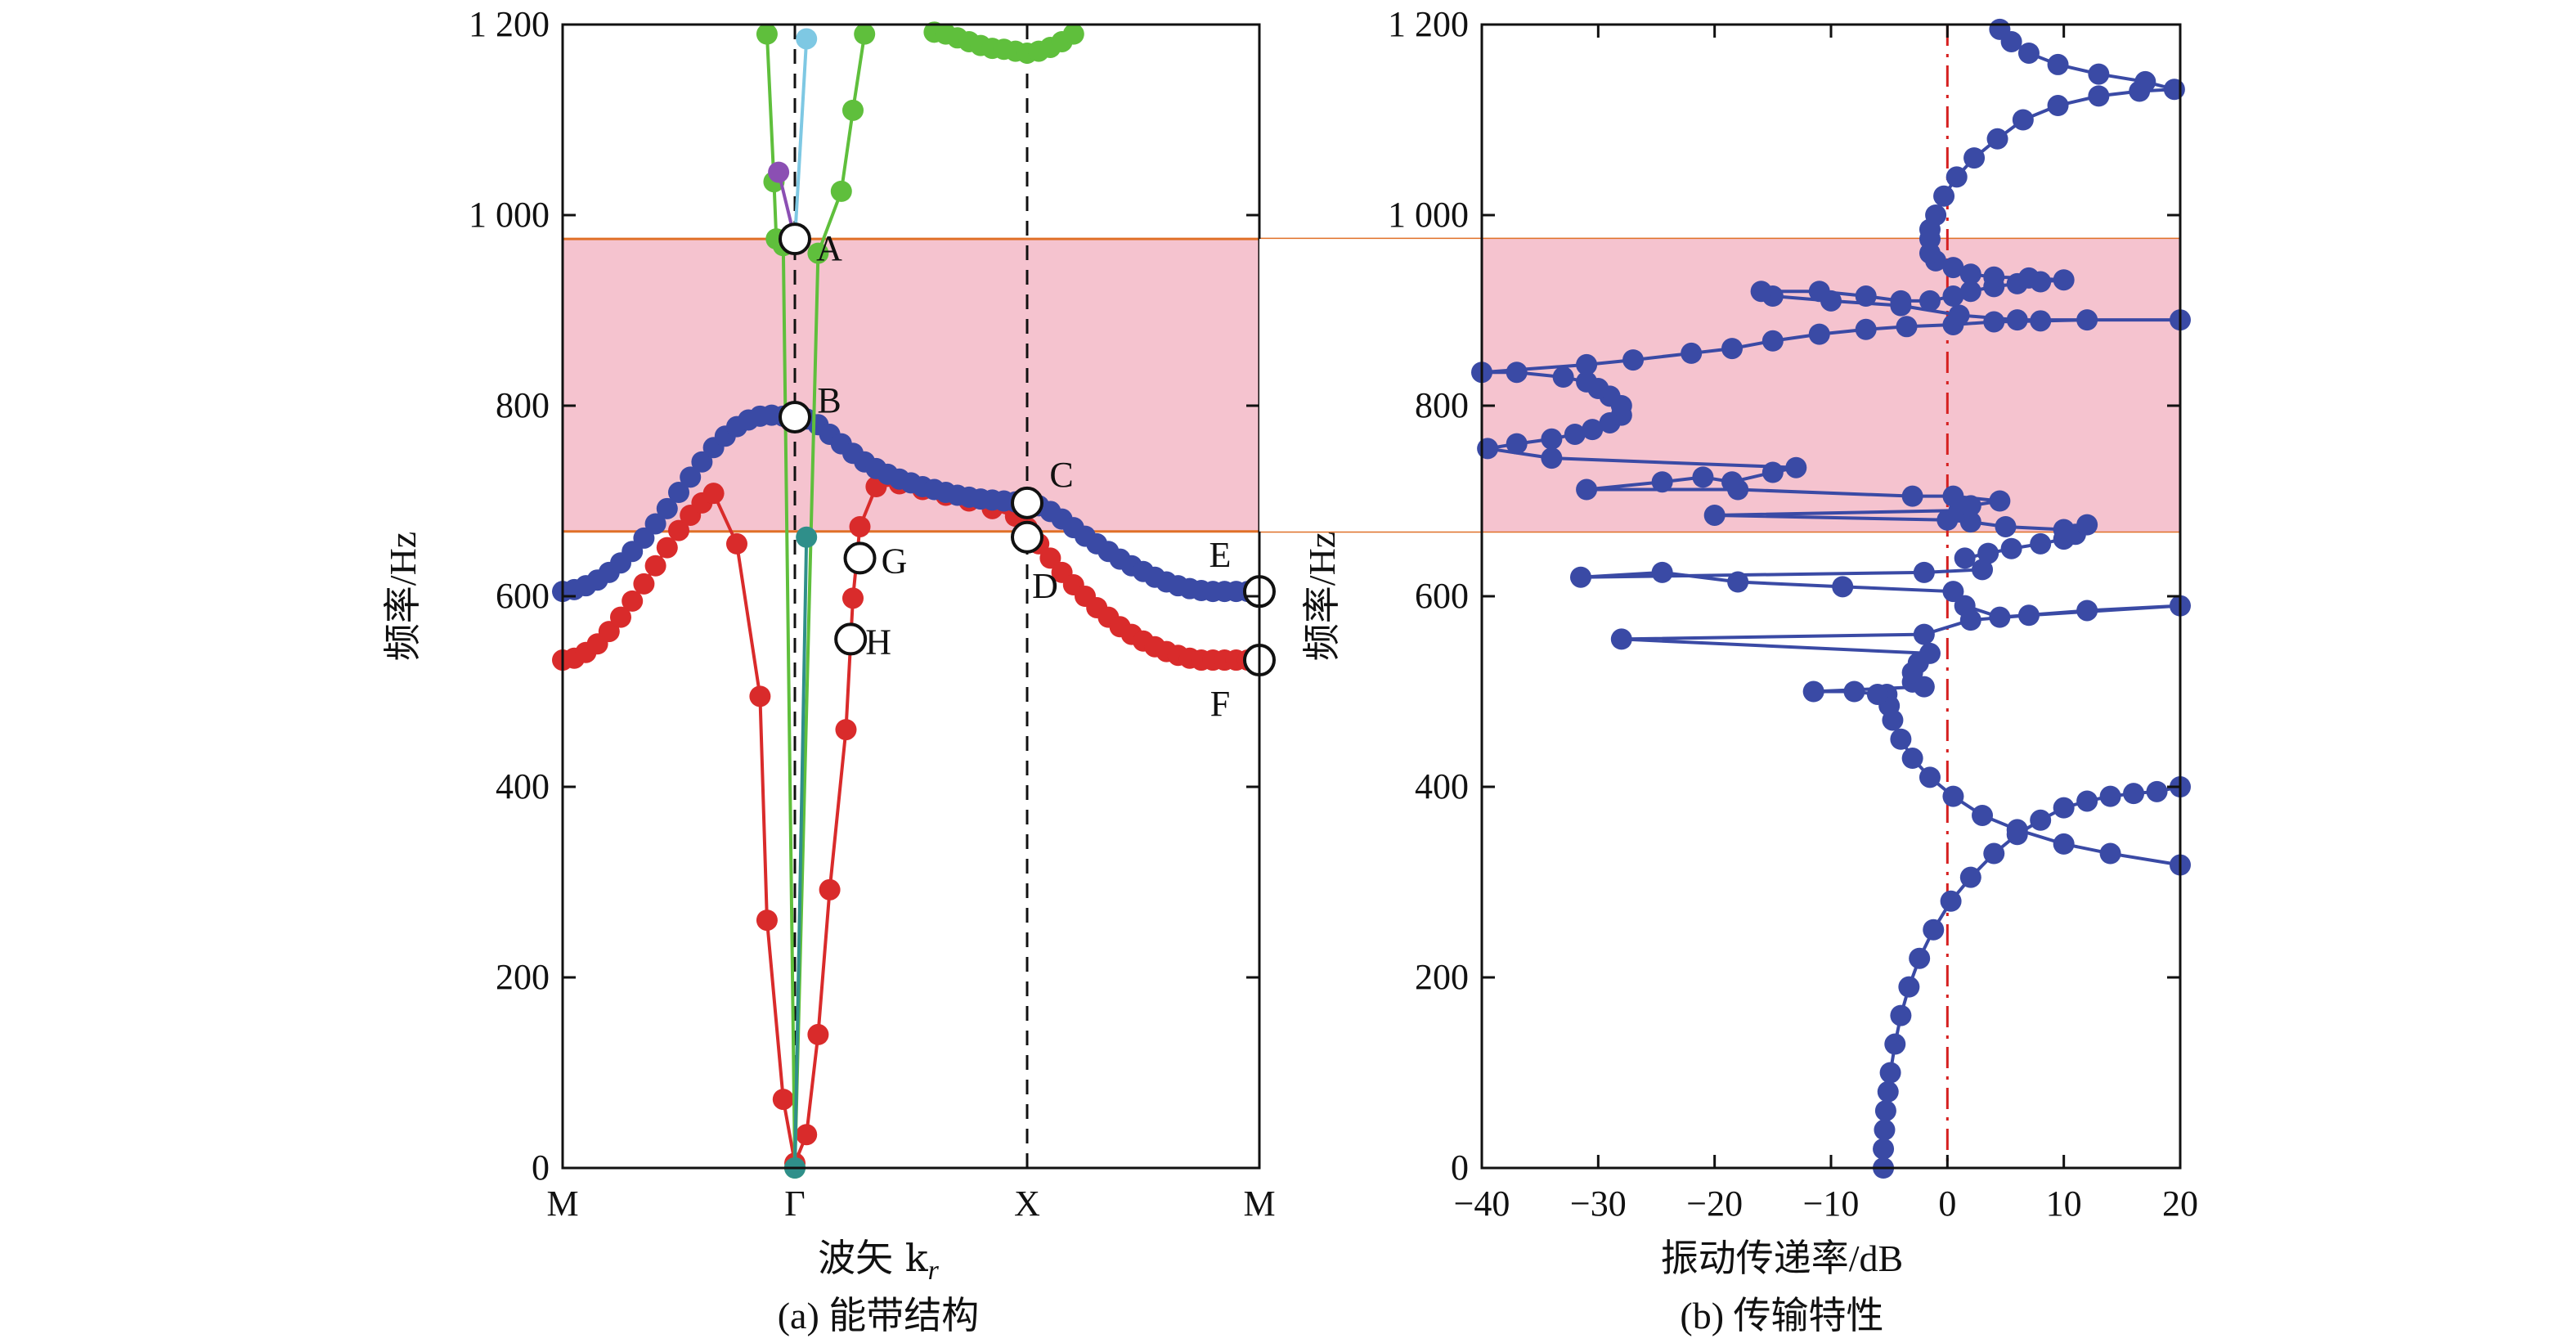  Describe the element at coordinates (523, 405) in the screenshot. I see `y-tick-label: 800` at that location.